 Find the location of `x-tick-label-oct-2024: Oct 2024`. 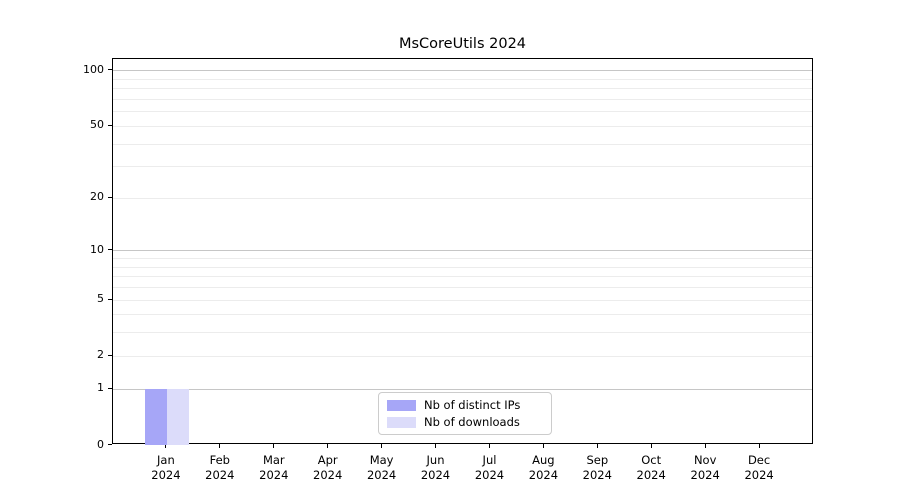

x-tick-label-oct-2024: Oct 2024 is located at coordinates (651, 467).